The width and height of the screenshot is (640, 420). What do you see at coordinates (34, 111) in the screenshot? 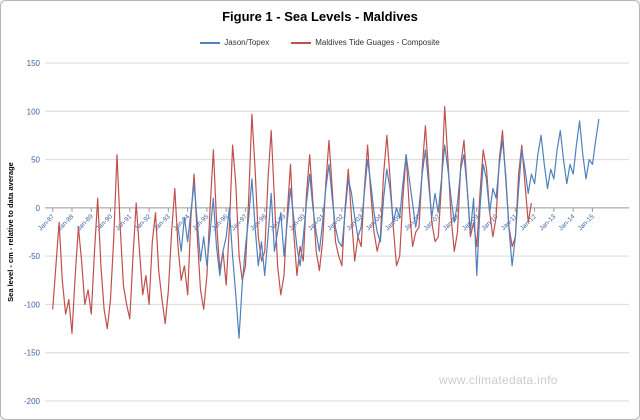
I see `y-tick-label: 100` at bounding box center [34, 111].